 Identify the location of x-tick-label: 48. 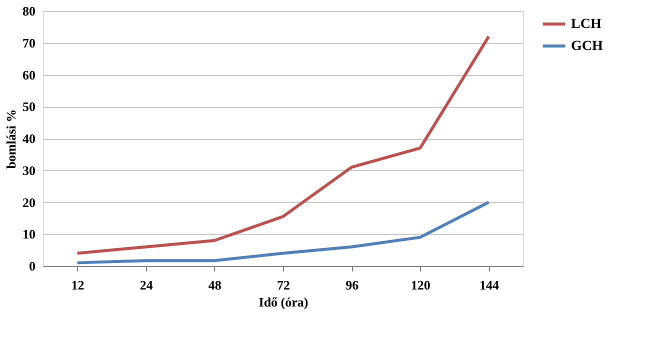
(215, 285).